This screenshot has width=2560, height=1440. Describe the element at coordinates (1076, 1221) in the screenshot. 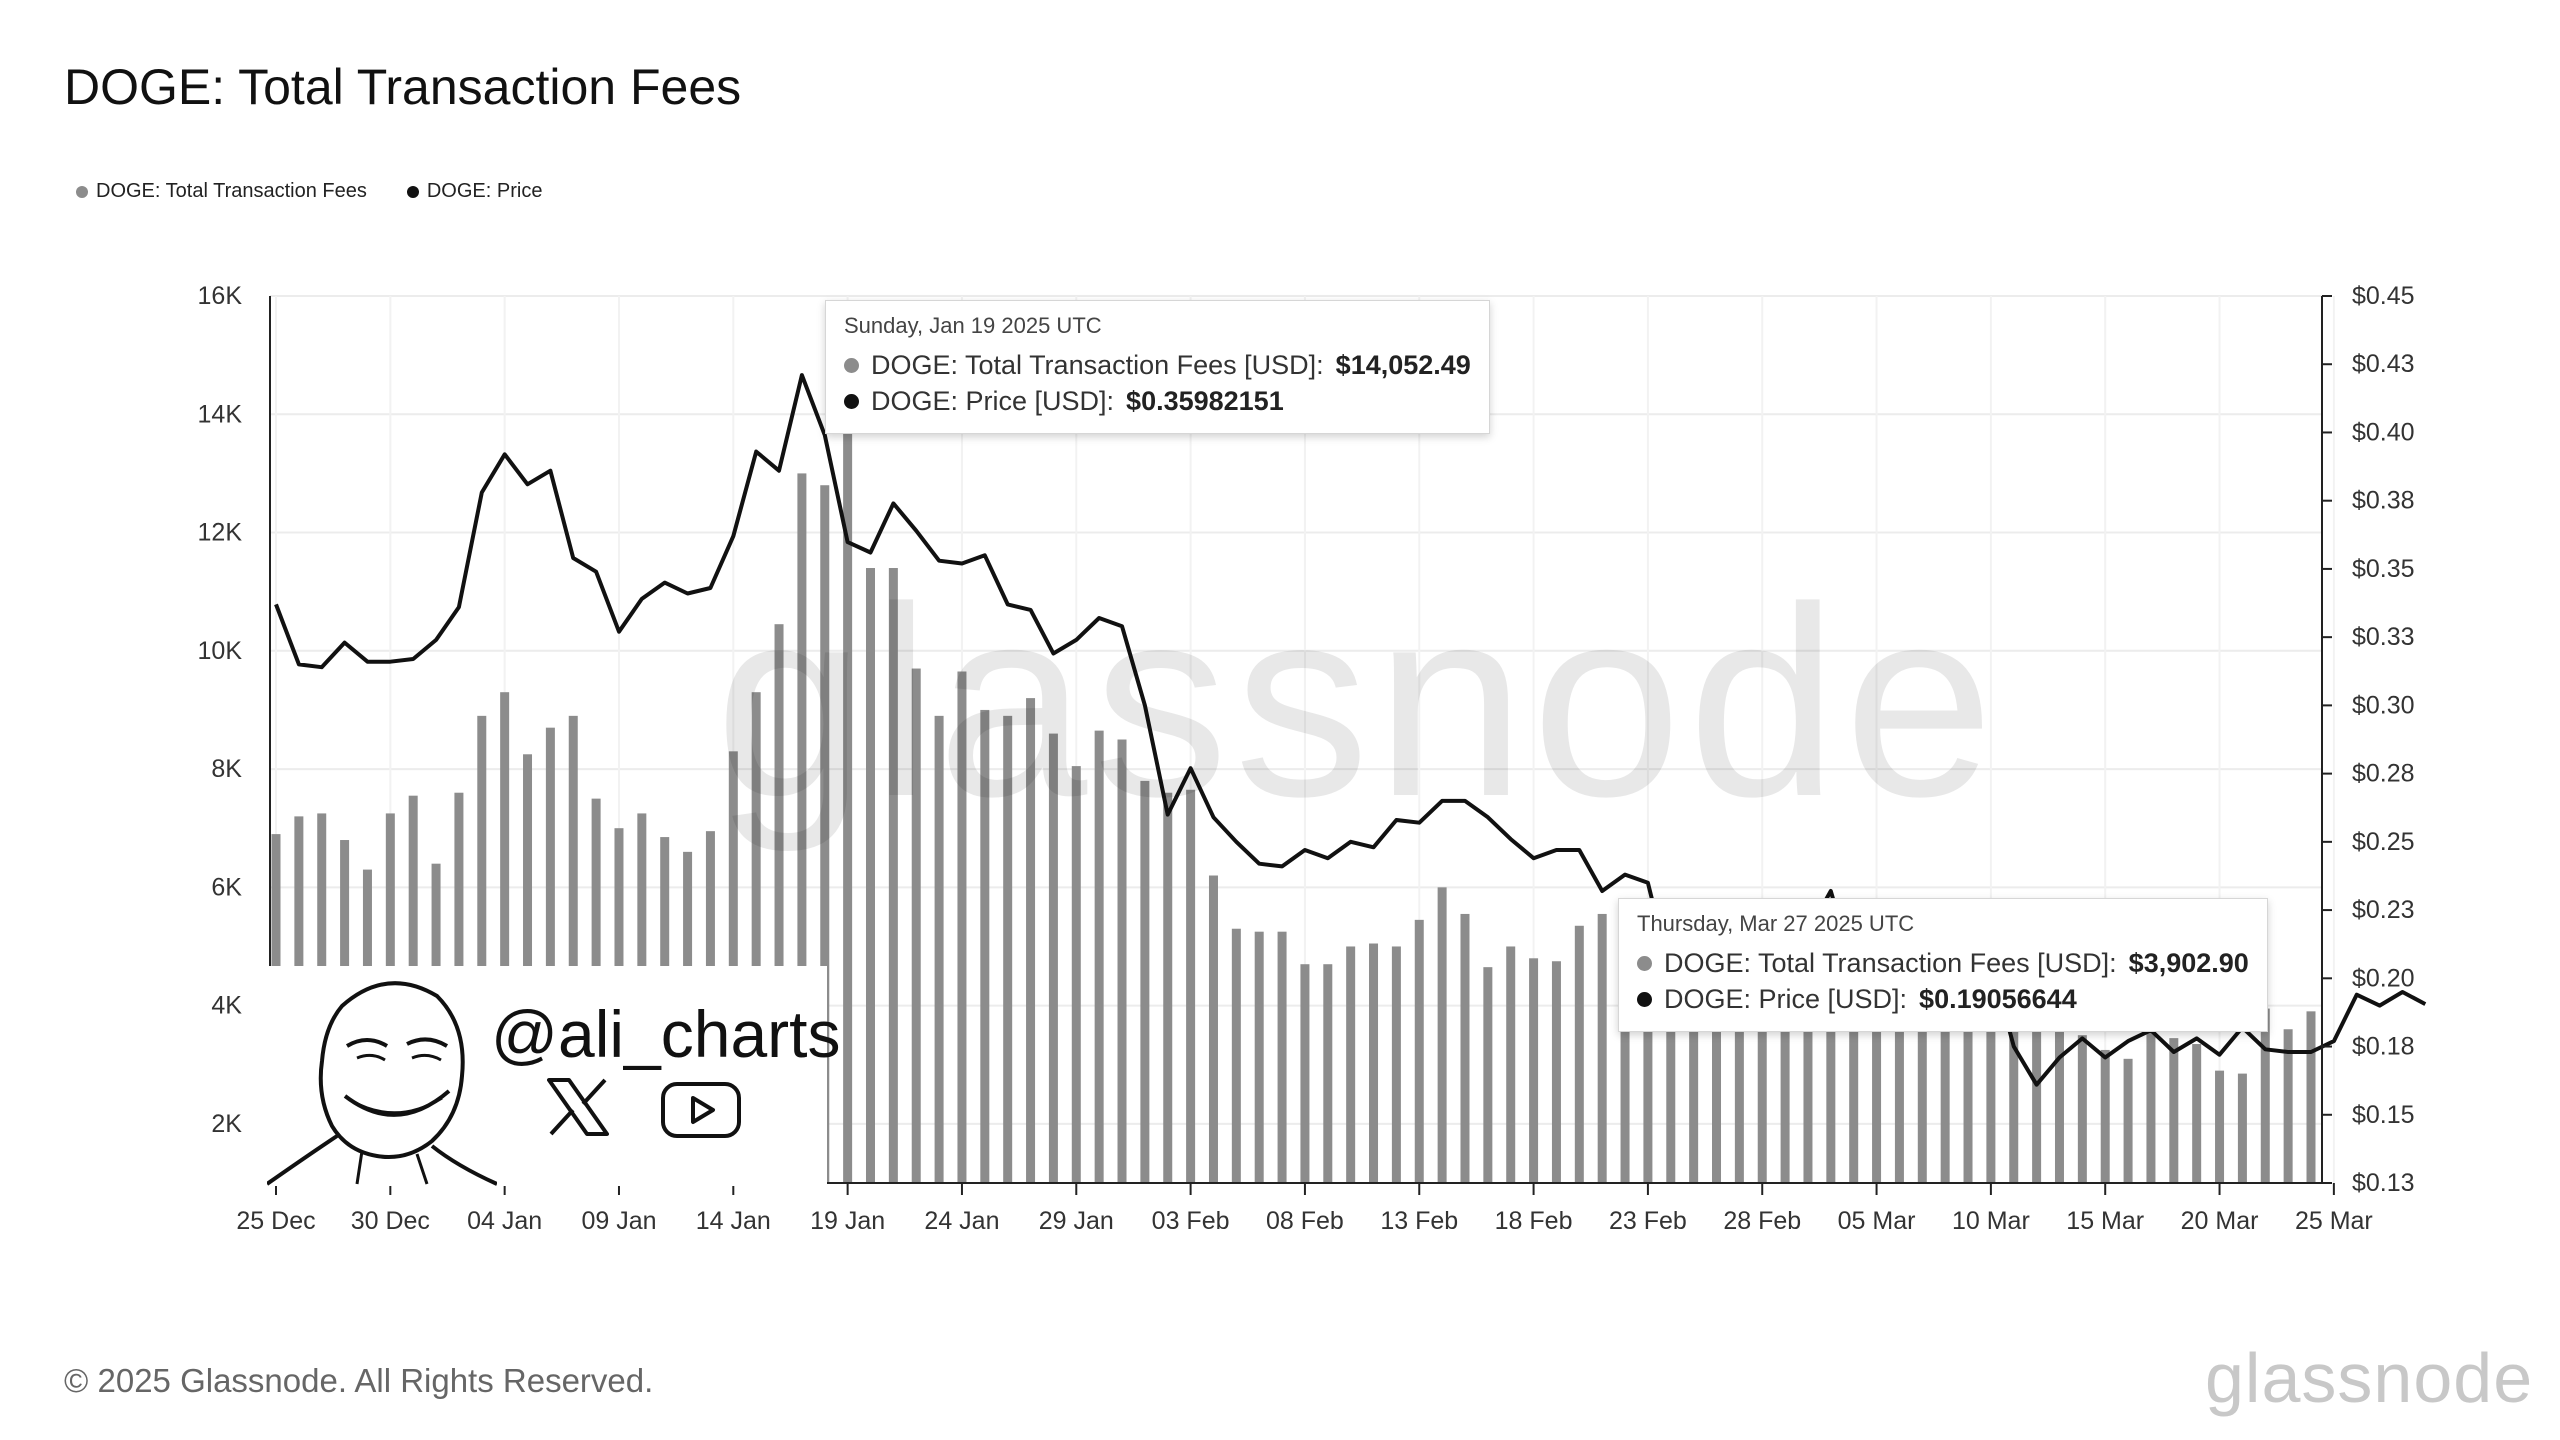

I see `x-tick-label: 29 Jan` at that location.